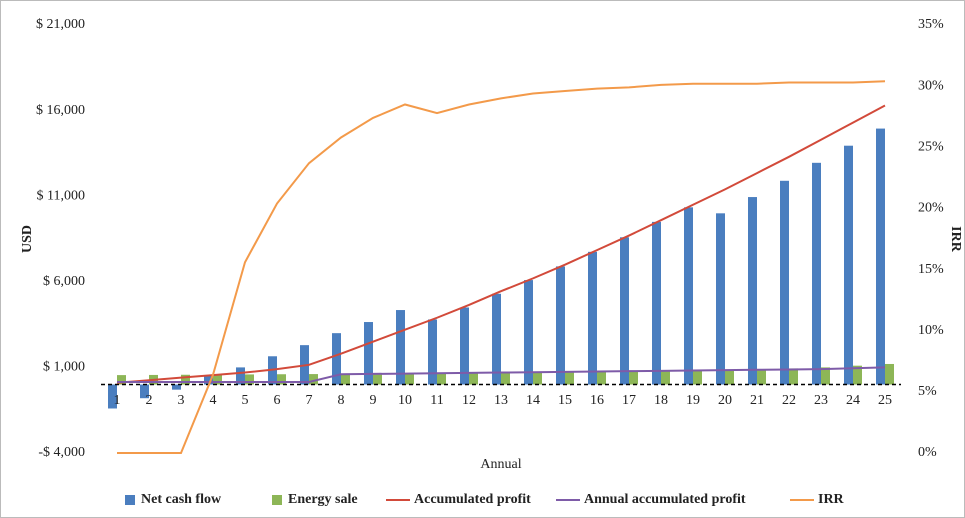 The width and height of the screenshot is (965, 518). What do you see at coordinates (61, 452) in the screenshot?
I see `y-tick-label: -$ 4,000` at bounding box center [61, 452].